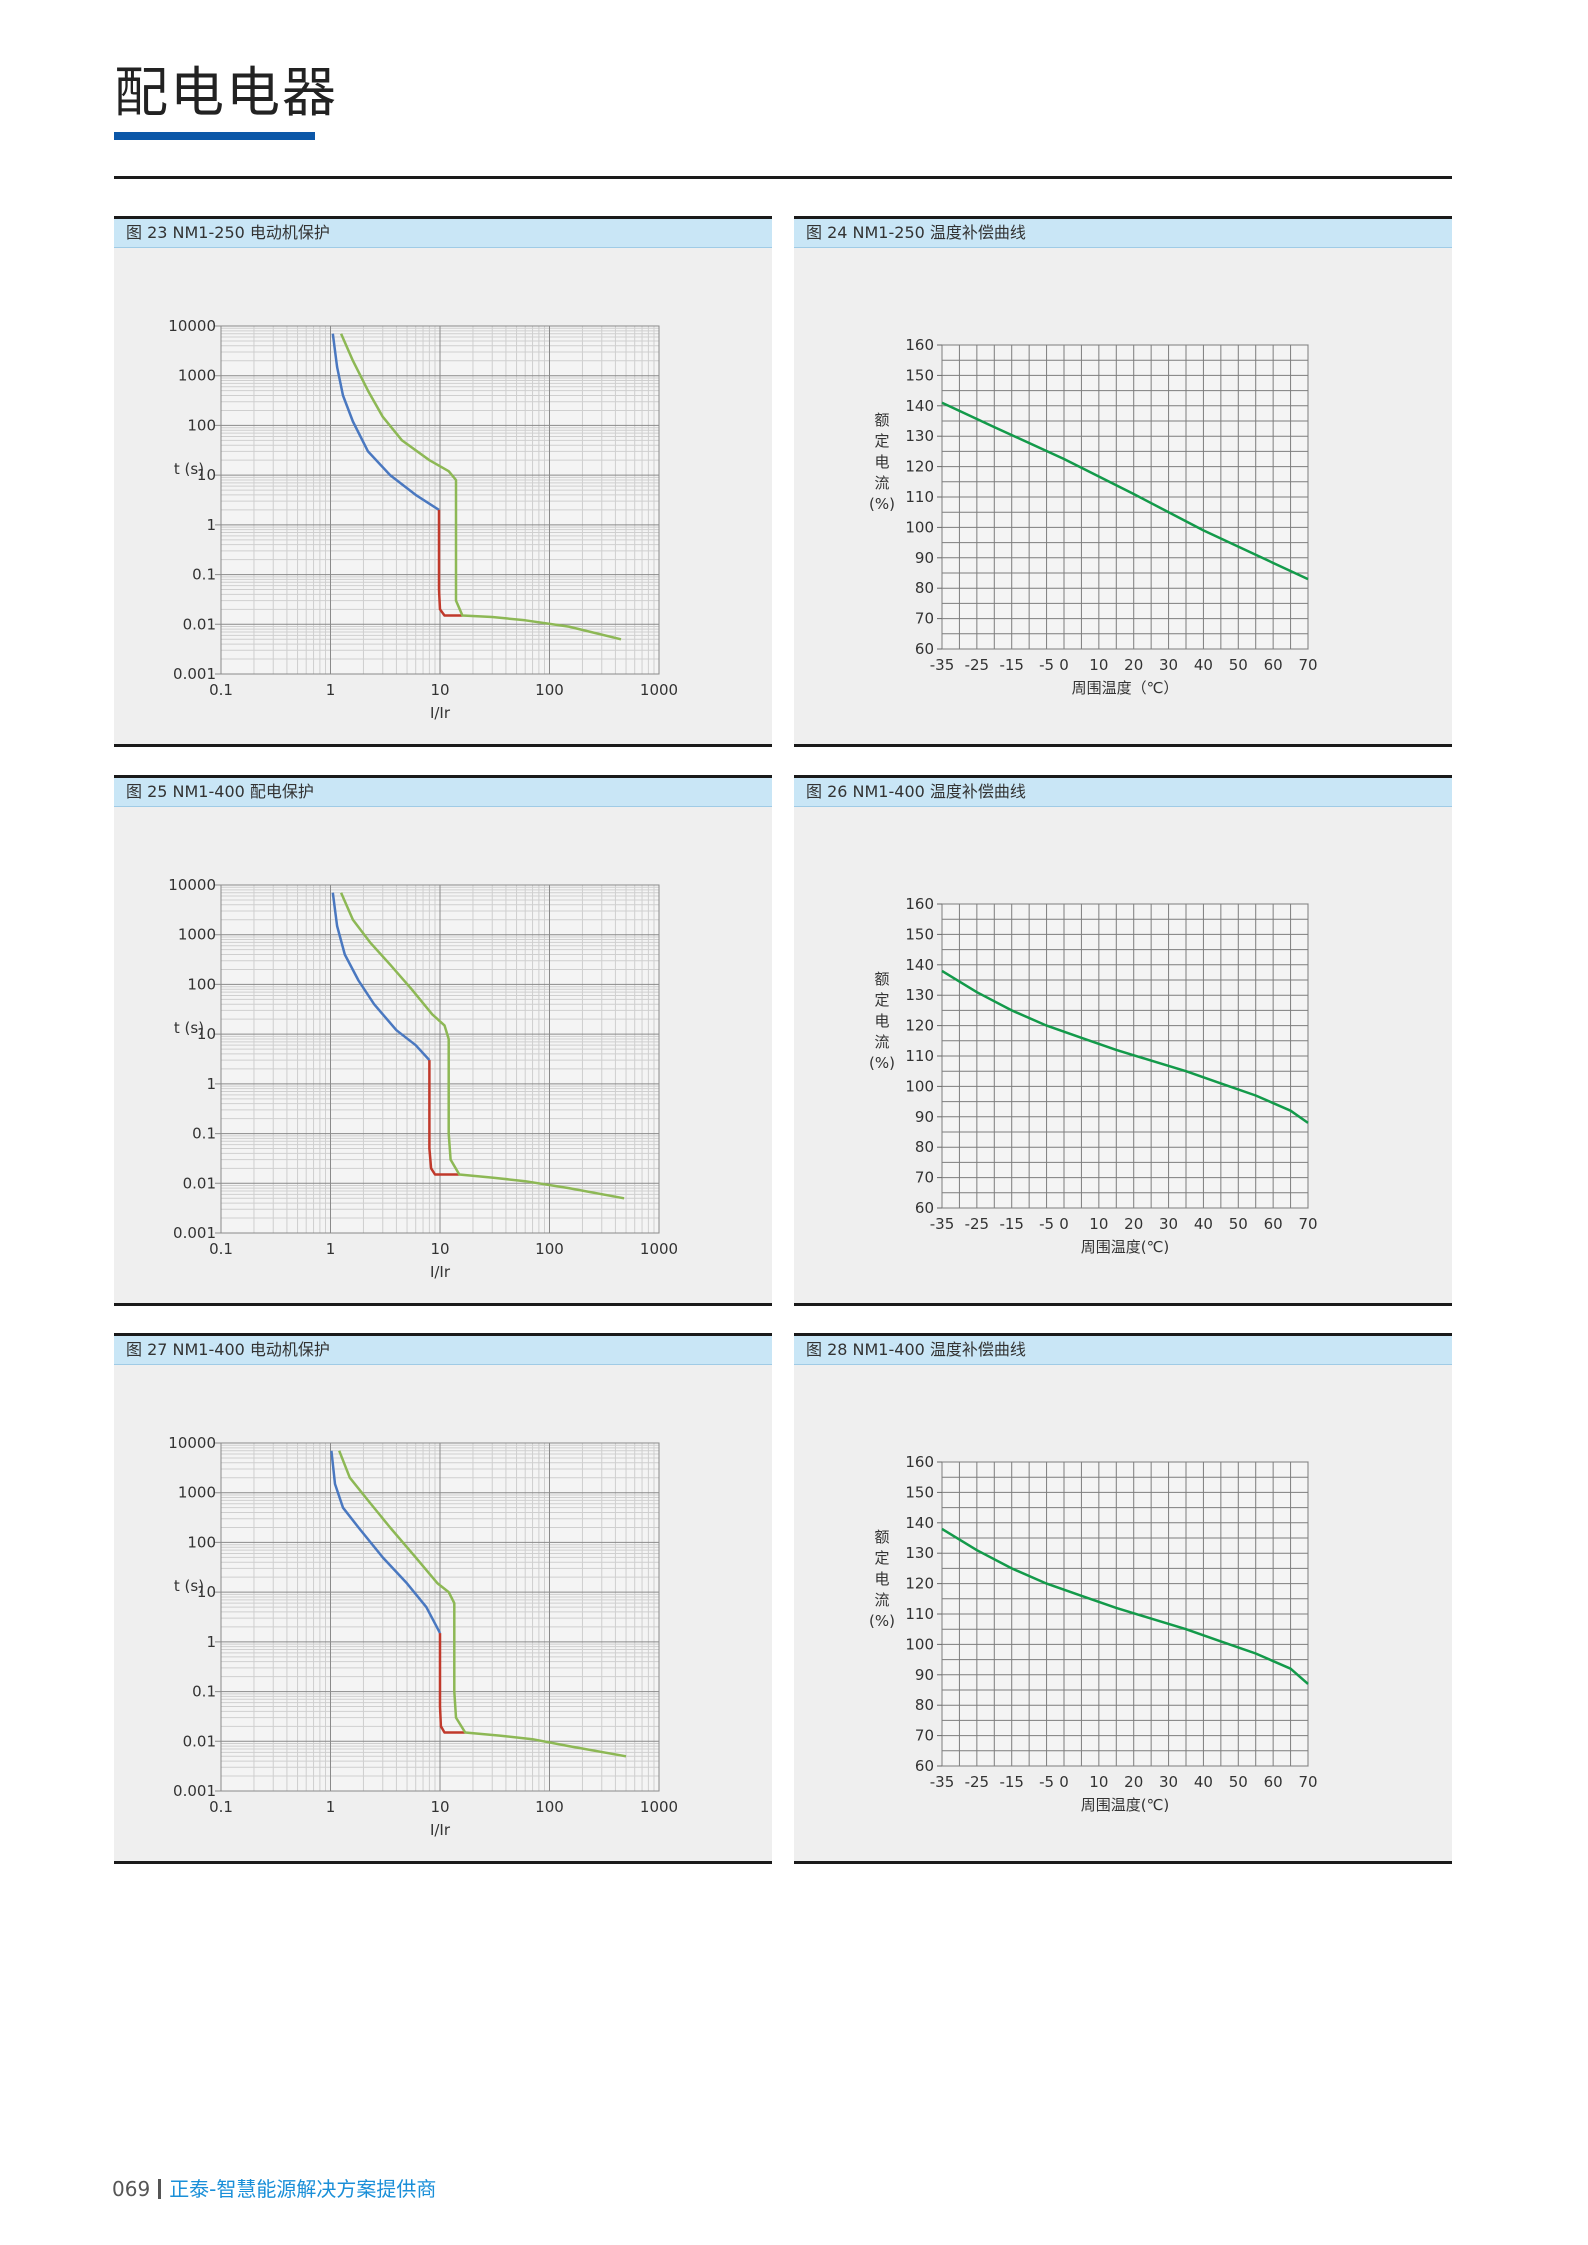  What do you see at coordinates (1168, 1782) in the screenshot?
I see `x-tick-label: 30` at bounding box center [1168, 1782].